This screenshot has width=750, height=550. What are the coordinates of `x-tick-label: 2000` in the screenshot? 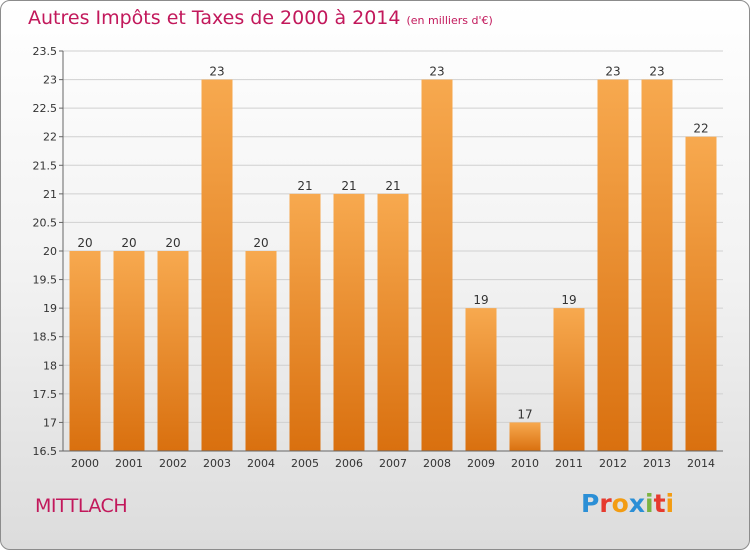 It's located at (85, 463).